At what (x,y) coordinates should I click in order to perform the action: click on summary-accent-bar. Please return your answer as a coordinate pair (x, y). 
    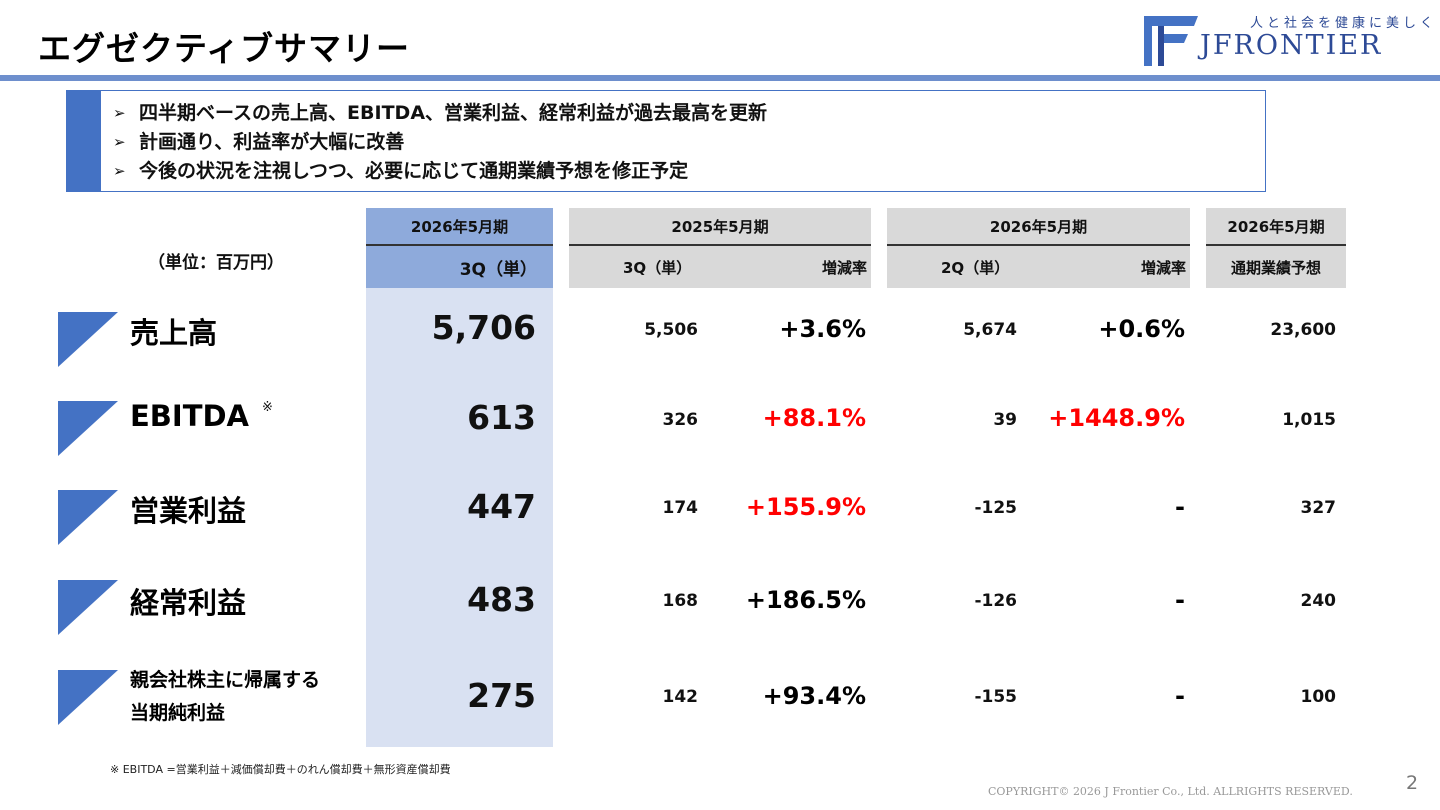
    Looking at the image, I should click on (84, 141).